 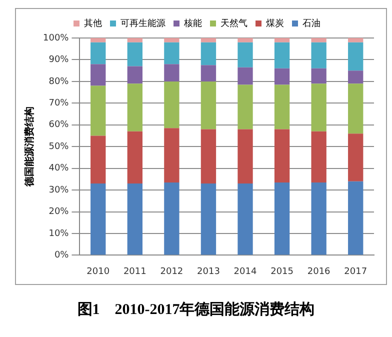 What do you see at coordinates (311, 23) in the screenshot?
I see `legend-label: 石油` at bounding box center [311, 23].